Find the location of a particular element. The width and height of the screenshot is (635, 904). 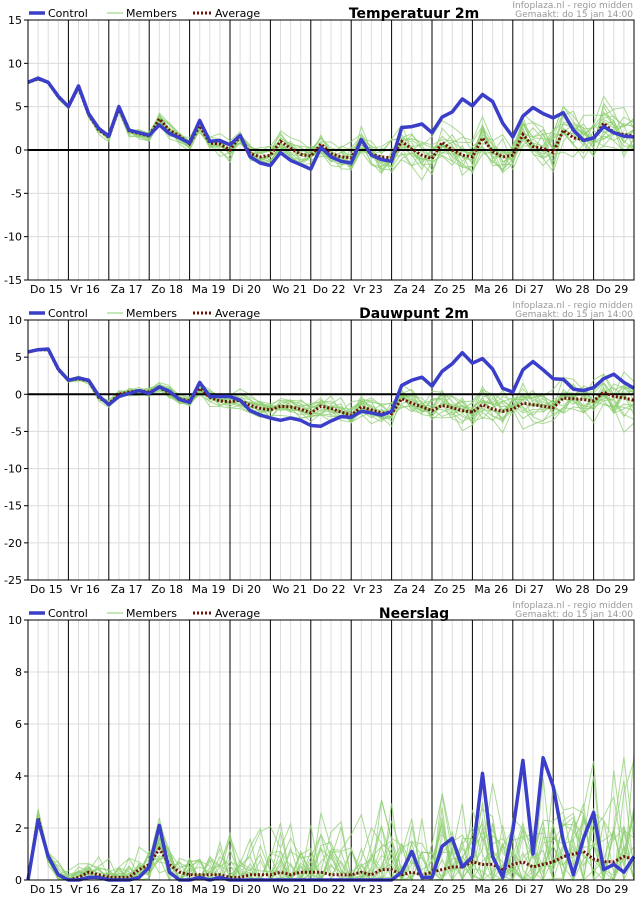

y-tick-label: -20 is located at coordinates (13, 543).